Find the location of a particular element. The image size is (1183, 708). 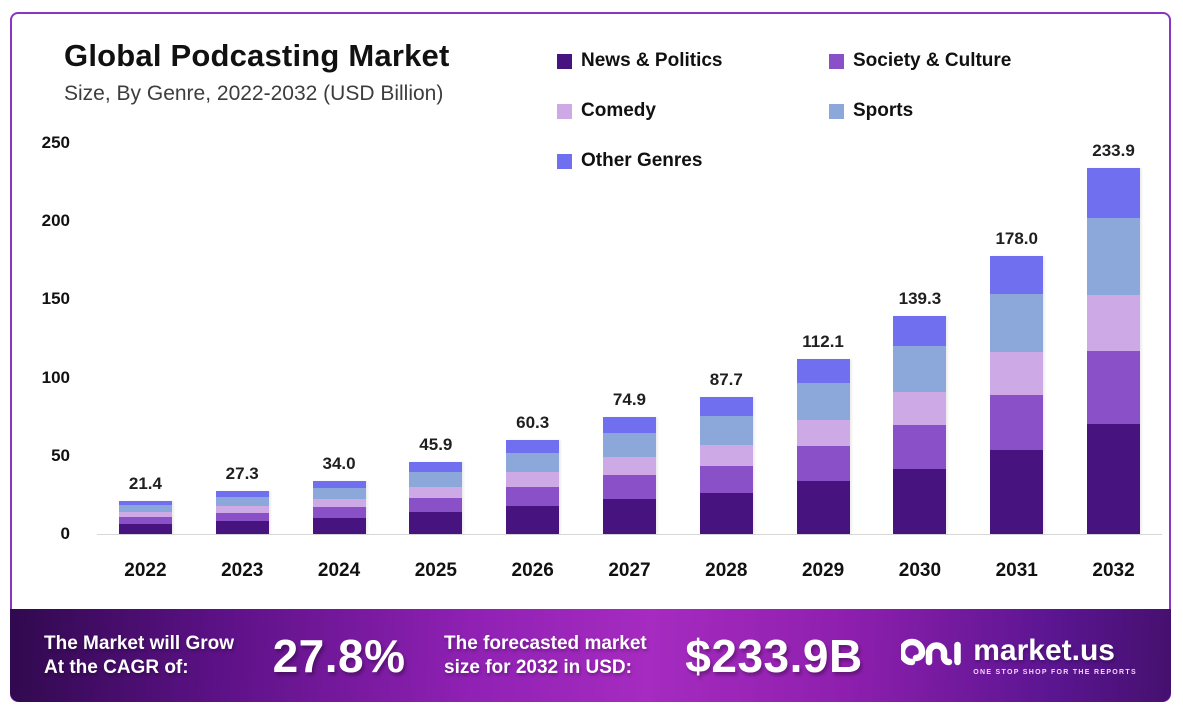

bar-group-2026: 60.3 is located at coordinates (532, 338).